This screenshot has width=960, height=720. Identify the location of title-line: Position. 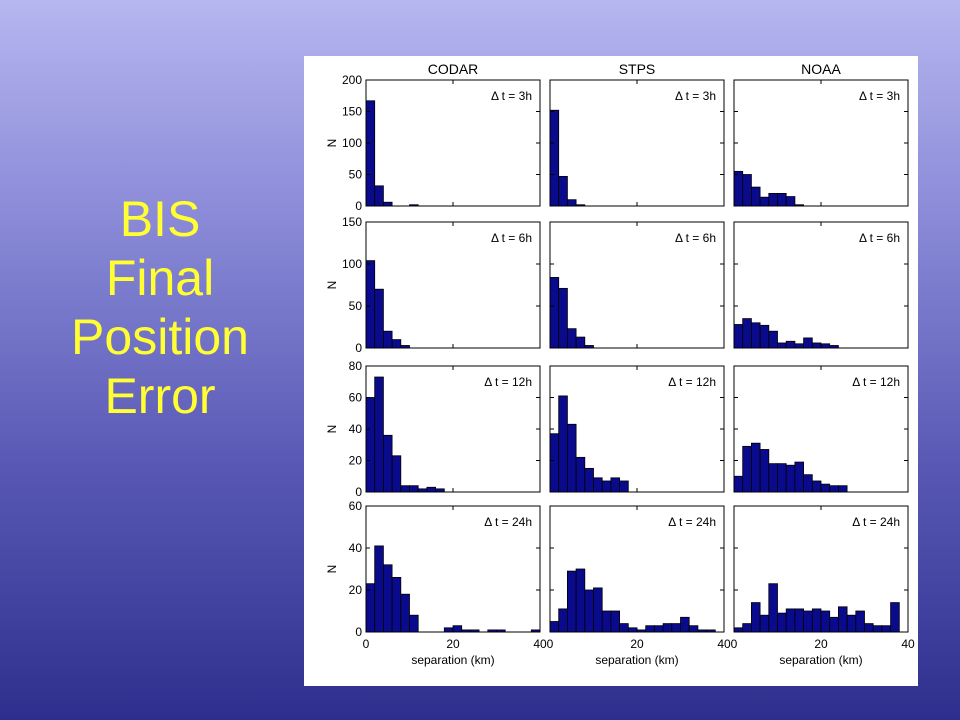
(160, 337).